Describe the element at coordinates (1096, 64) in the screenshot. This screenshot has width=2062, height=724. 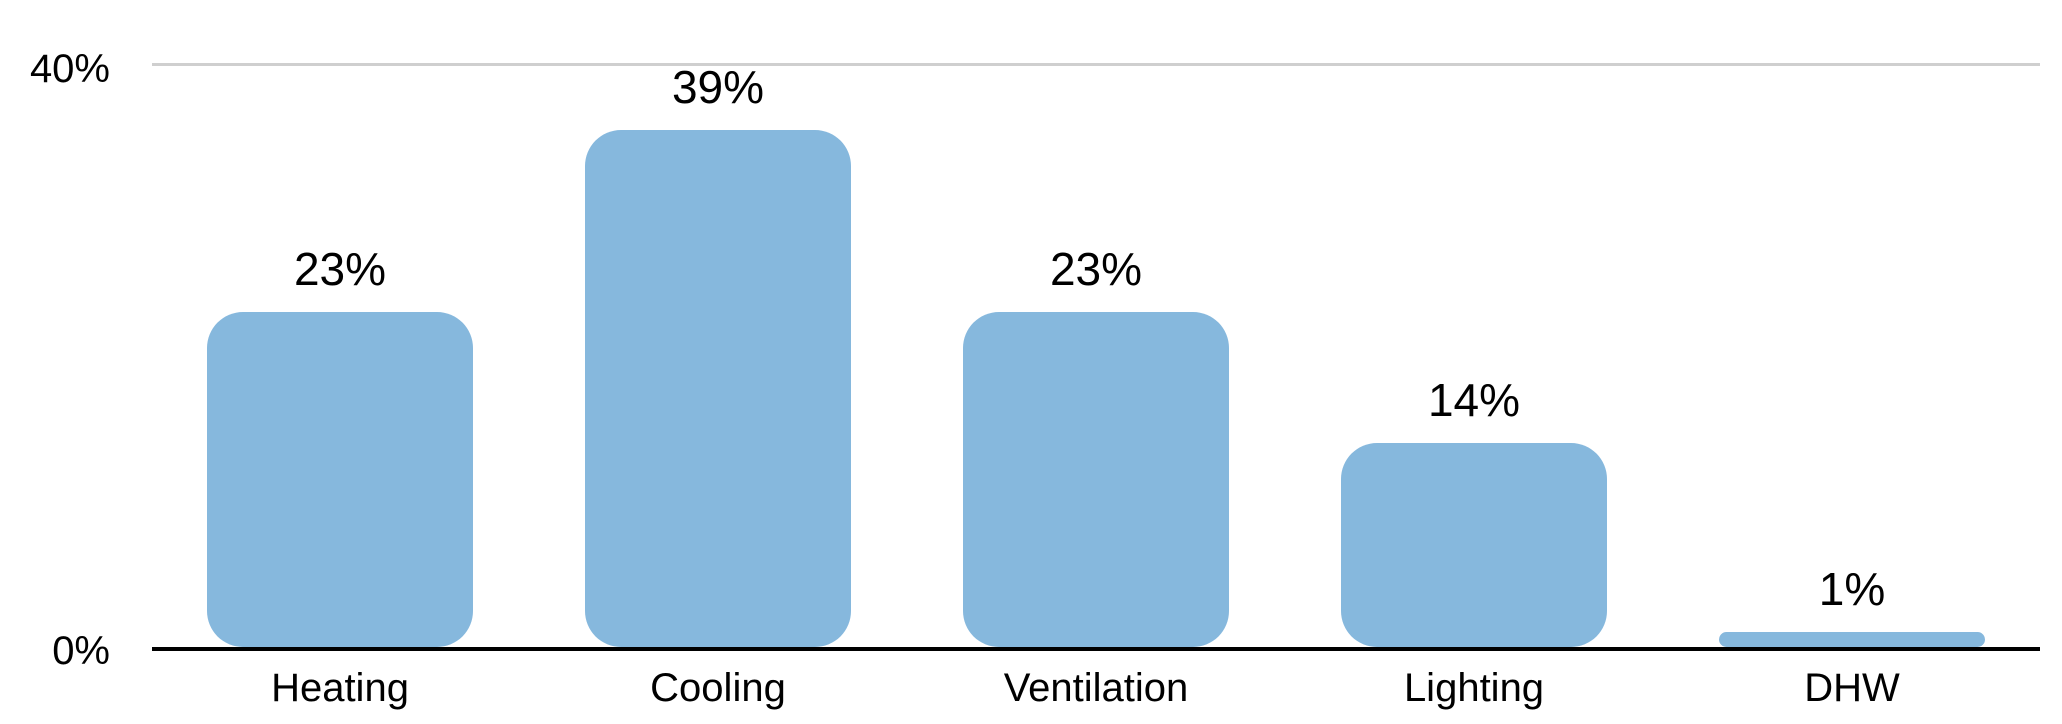
I see `gridline-40pct` at that location.